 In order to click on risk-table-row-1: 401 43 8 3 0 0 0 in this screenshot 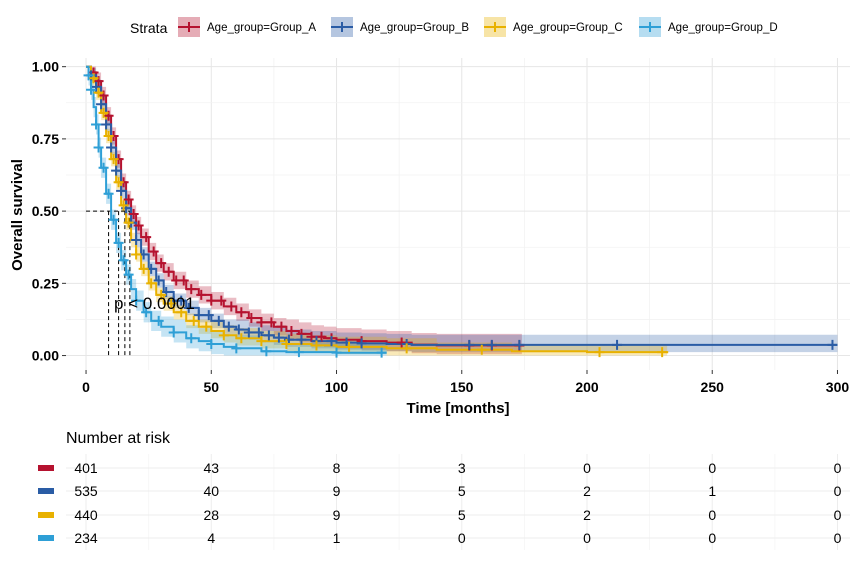, I will do `click(440, 468)`.